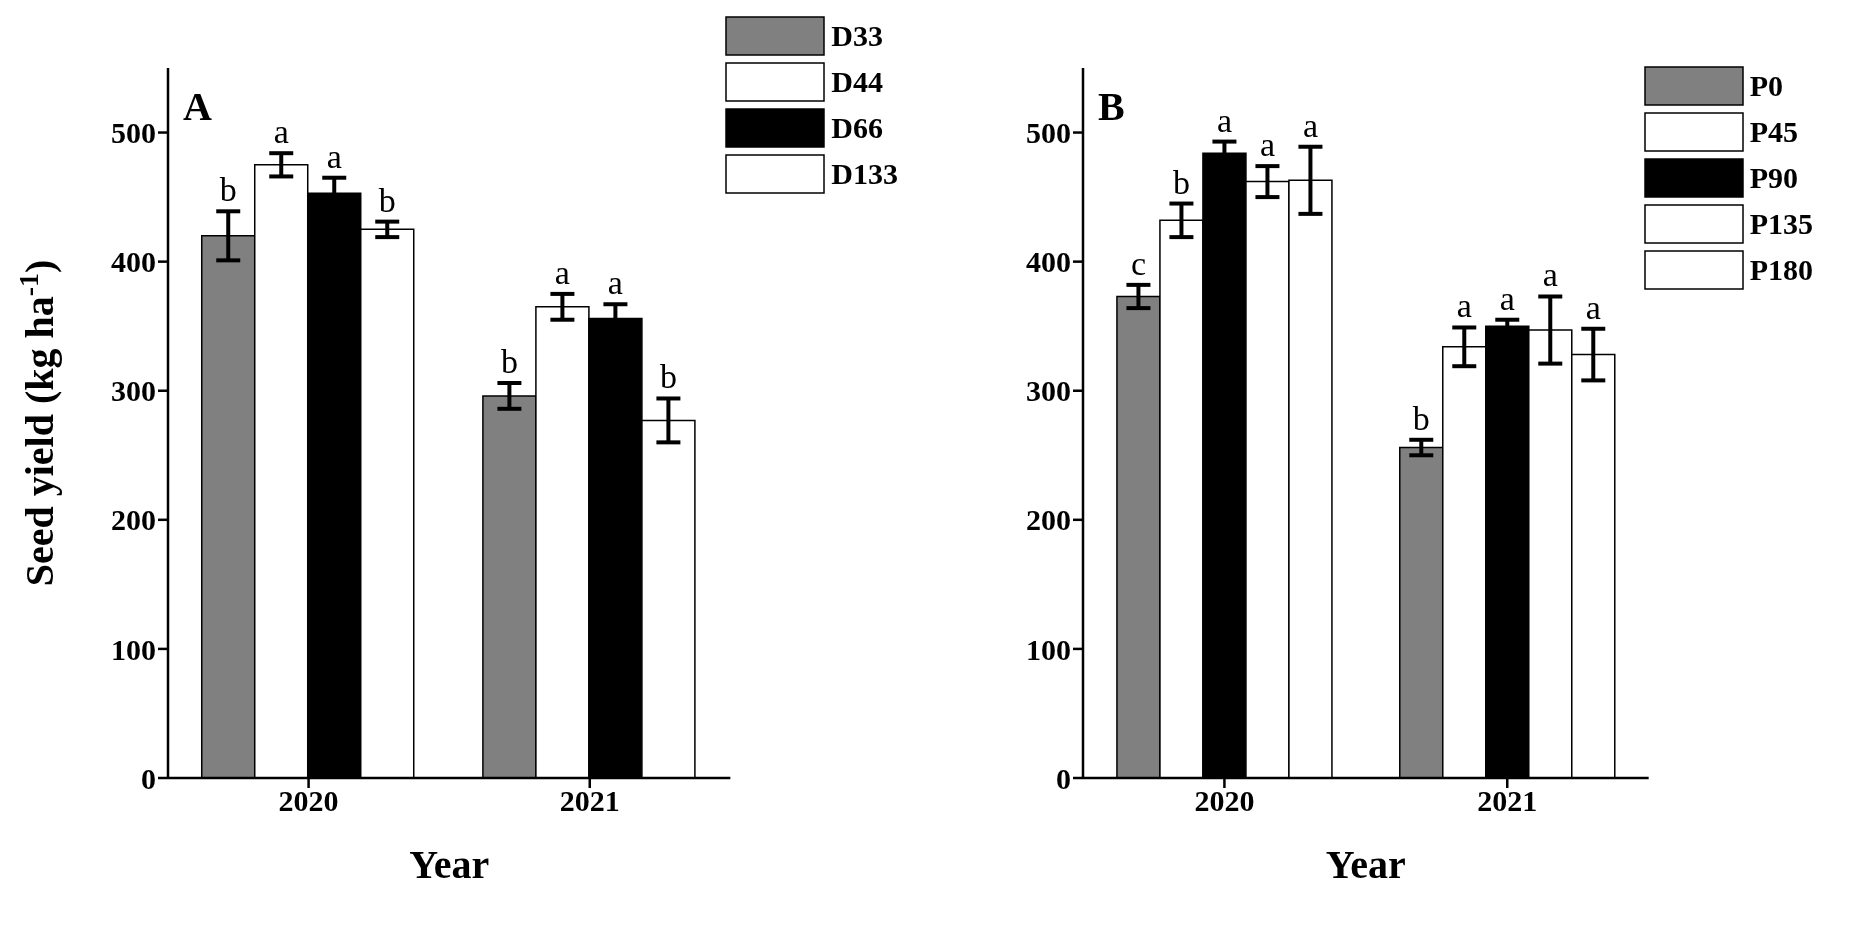 The width and height of the screenshot is (1858, 940). Describe the element at coordinates (1781, 224) in the screenshot. I see `legend-label: P135` at that location.